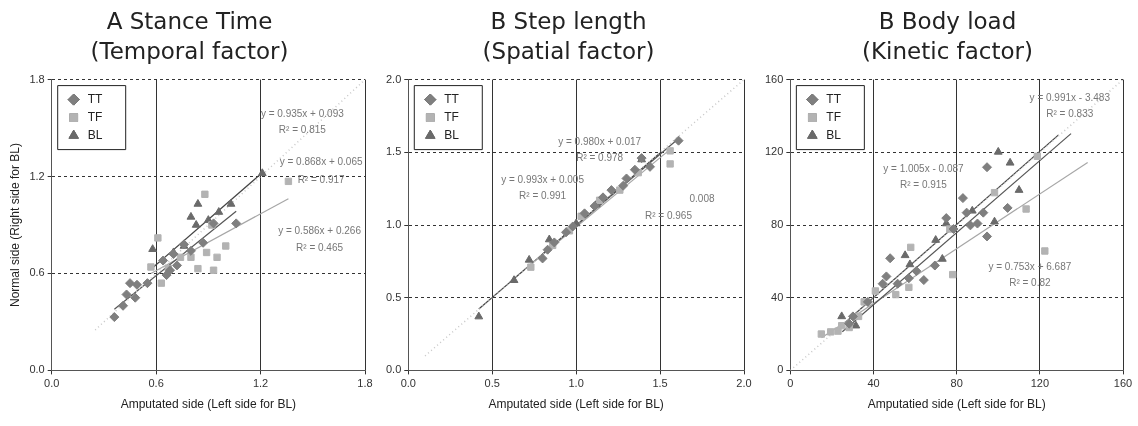 The height and width of the screenshot is (426, 1138). What do you see at coordinates (37, 272) in the screenshot?
I see `y-tick-label: 0.6` at bounding box center [37, 272].